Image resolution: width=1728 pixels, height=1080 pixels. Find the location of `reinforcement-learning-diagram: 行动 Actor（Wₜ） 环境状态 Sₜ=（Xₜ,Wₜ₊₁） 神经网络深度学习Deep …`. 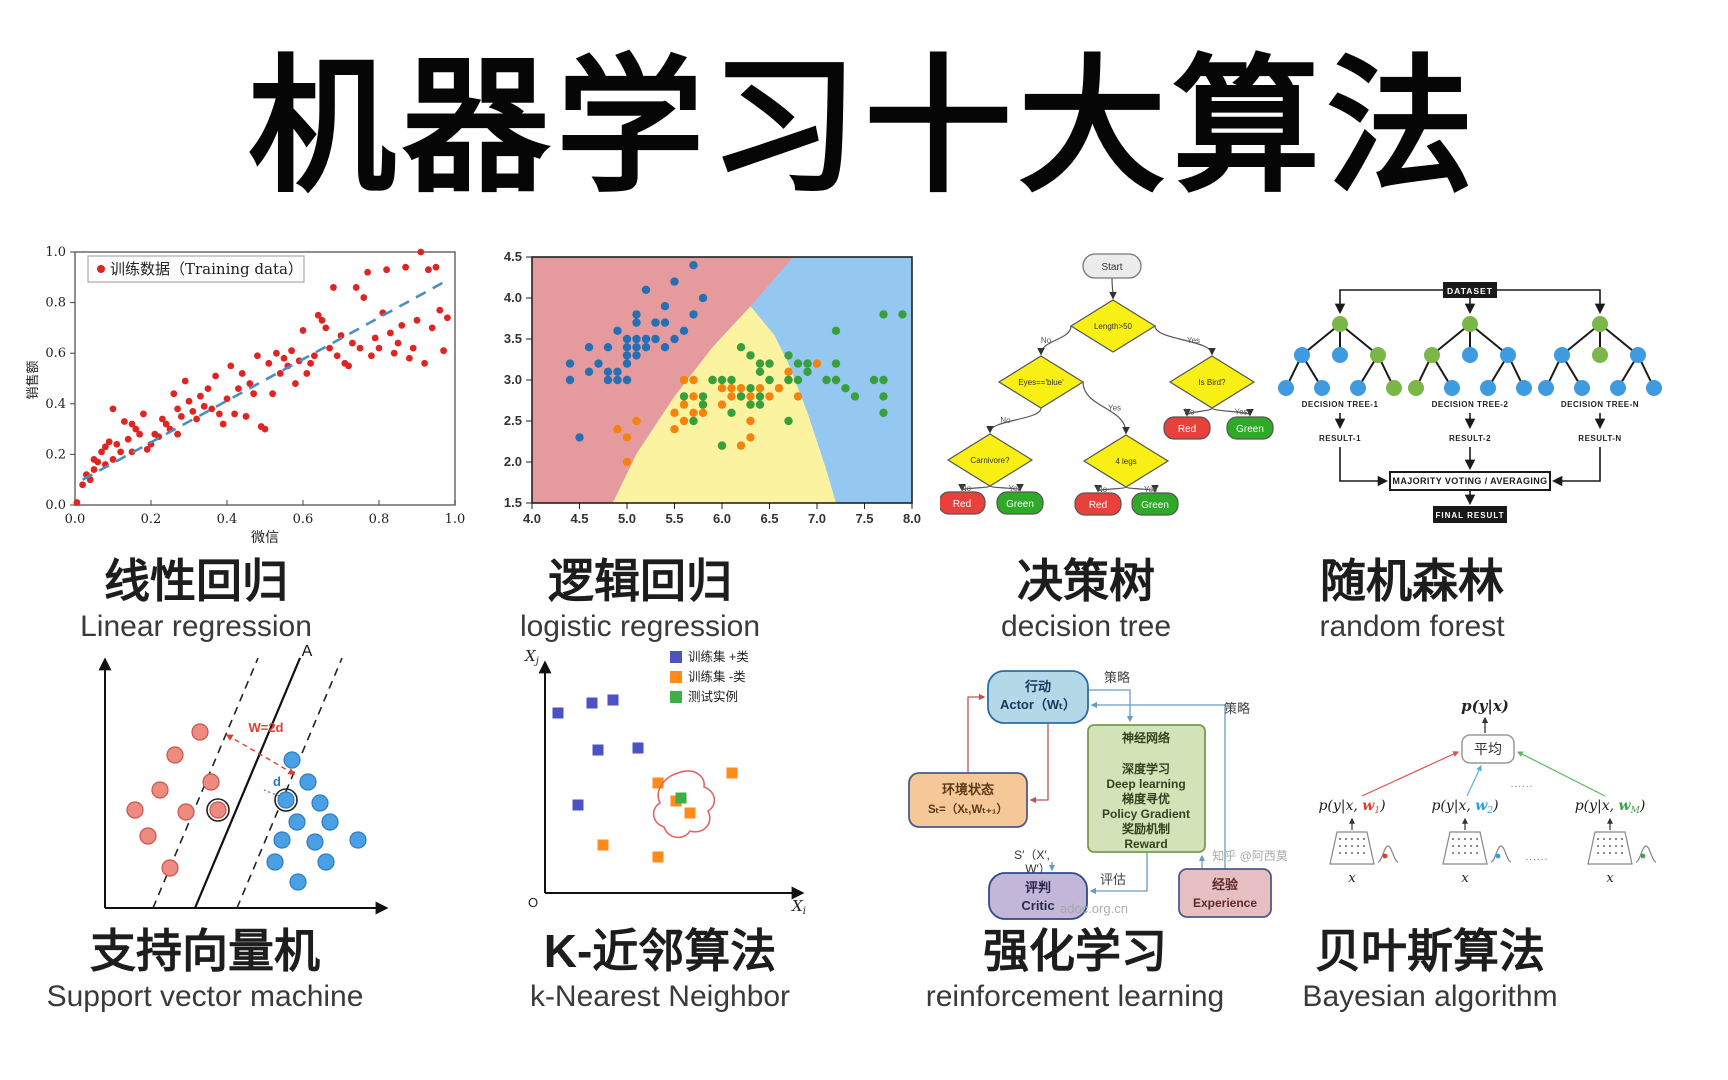

reinforcement-learning-diagram: 行动 Actor（Wₜ） 环境状态 Sₜ=（Xₜ,Wₜ₊₁） 神经网络深度学习Deep … is located at coordinates (1098, 795).